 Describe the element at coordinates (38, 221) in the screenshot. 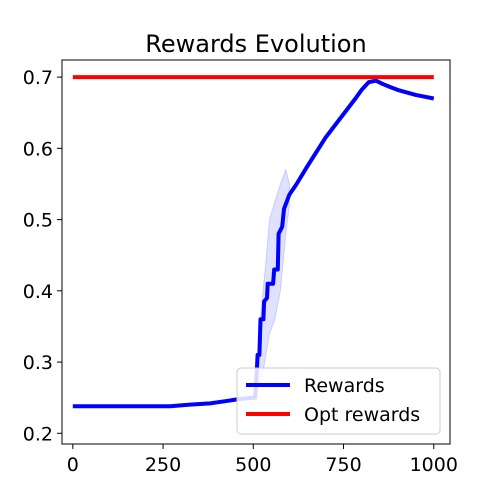

I see `y-tick-label: 0.5` at that location.